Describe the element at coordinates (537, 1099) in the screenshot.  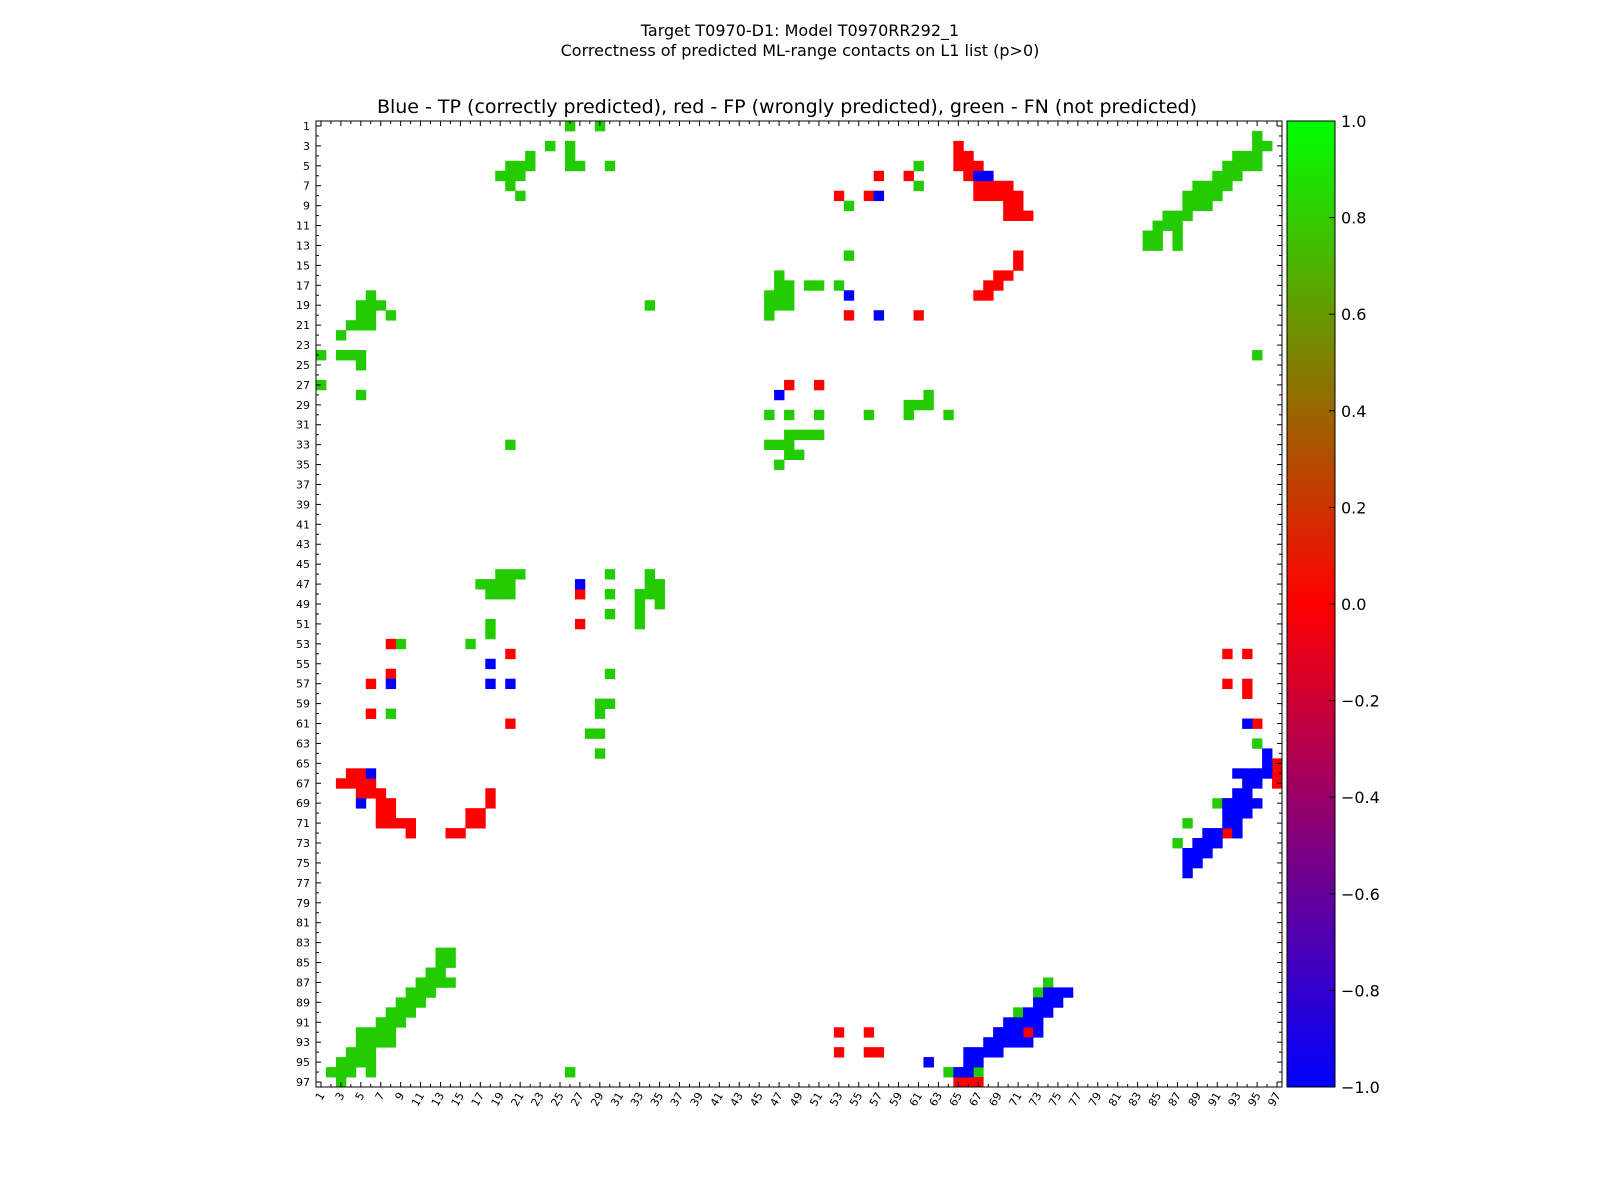
I see `x-tick-label: 23` at that location.